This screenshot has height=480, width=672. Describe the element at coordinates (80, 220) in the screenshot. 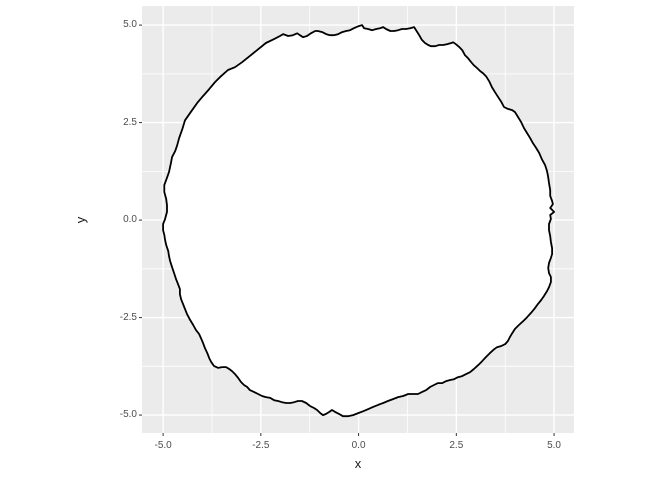

I see `y-axis-title: y` at that location.